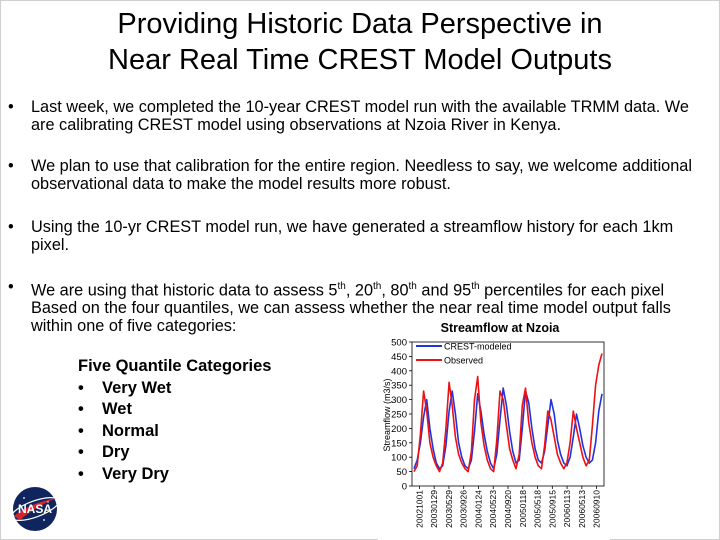 This screenshot has width=720, height=540. Describe the element at coordinates (464, 509) in the screenshot. I see `x-tick-label: 20030926` at that location.